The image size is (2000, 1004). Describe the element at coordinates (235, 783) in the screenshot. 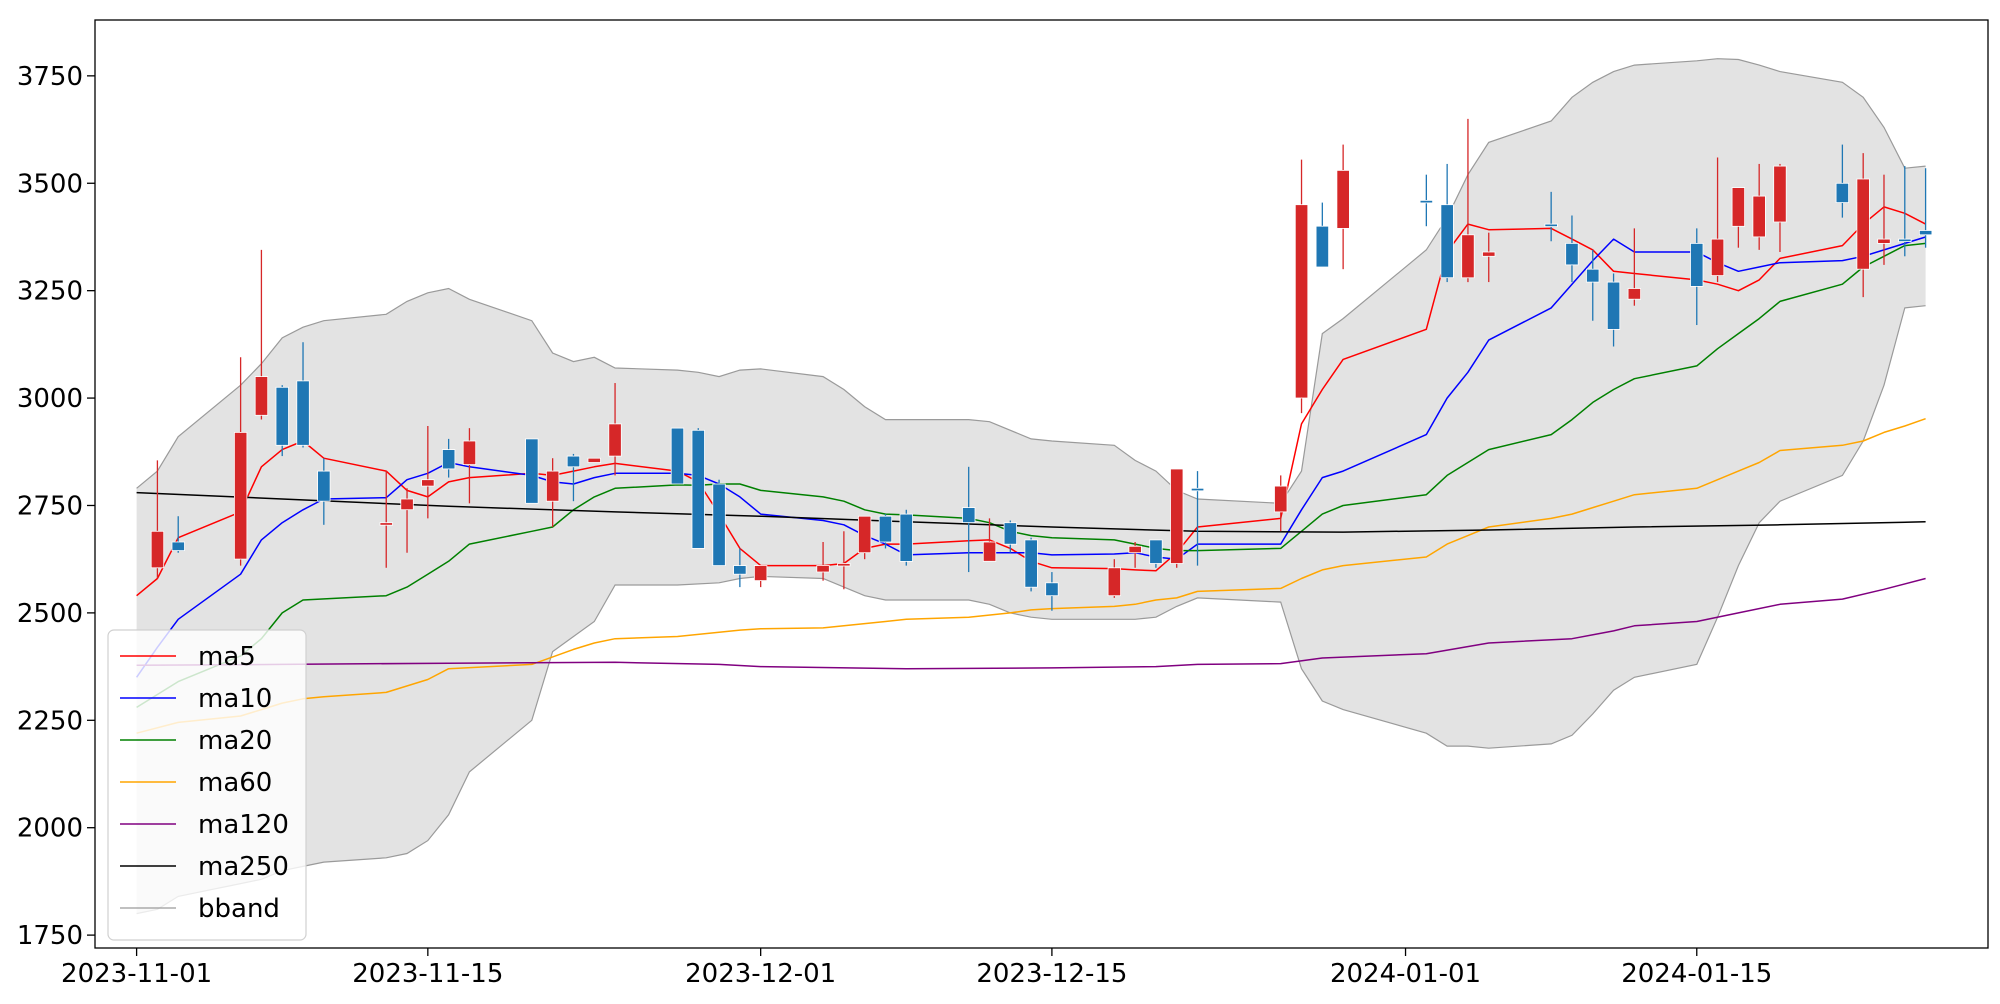

I see `legend-label-ma60: ma60` at that location.